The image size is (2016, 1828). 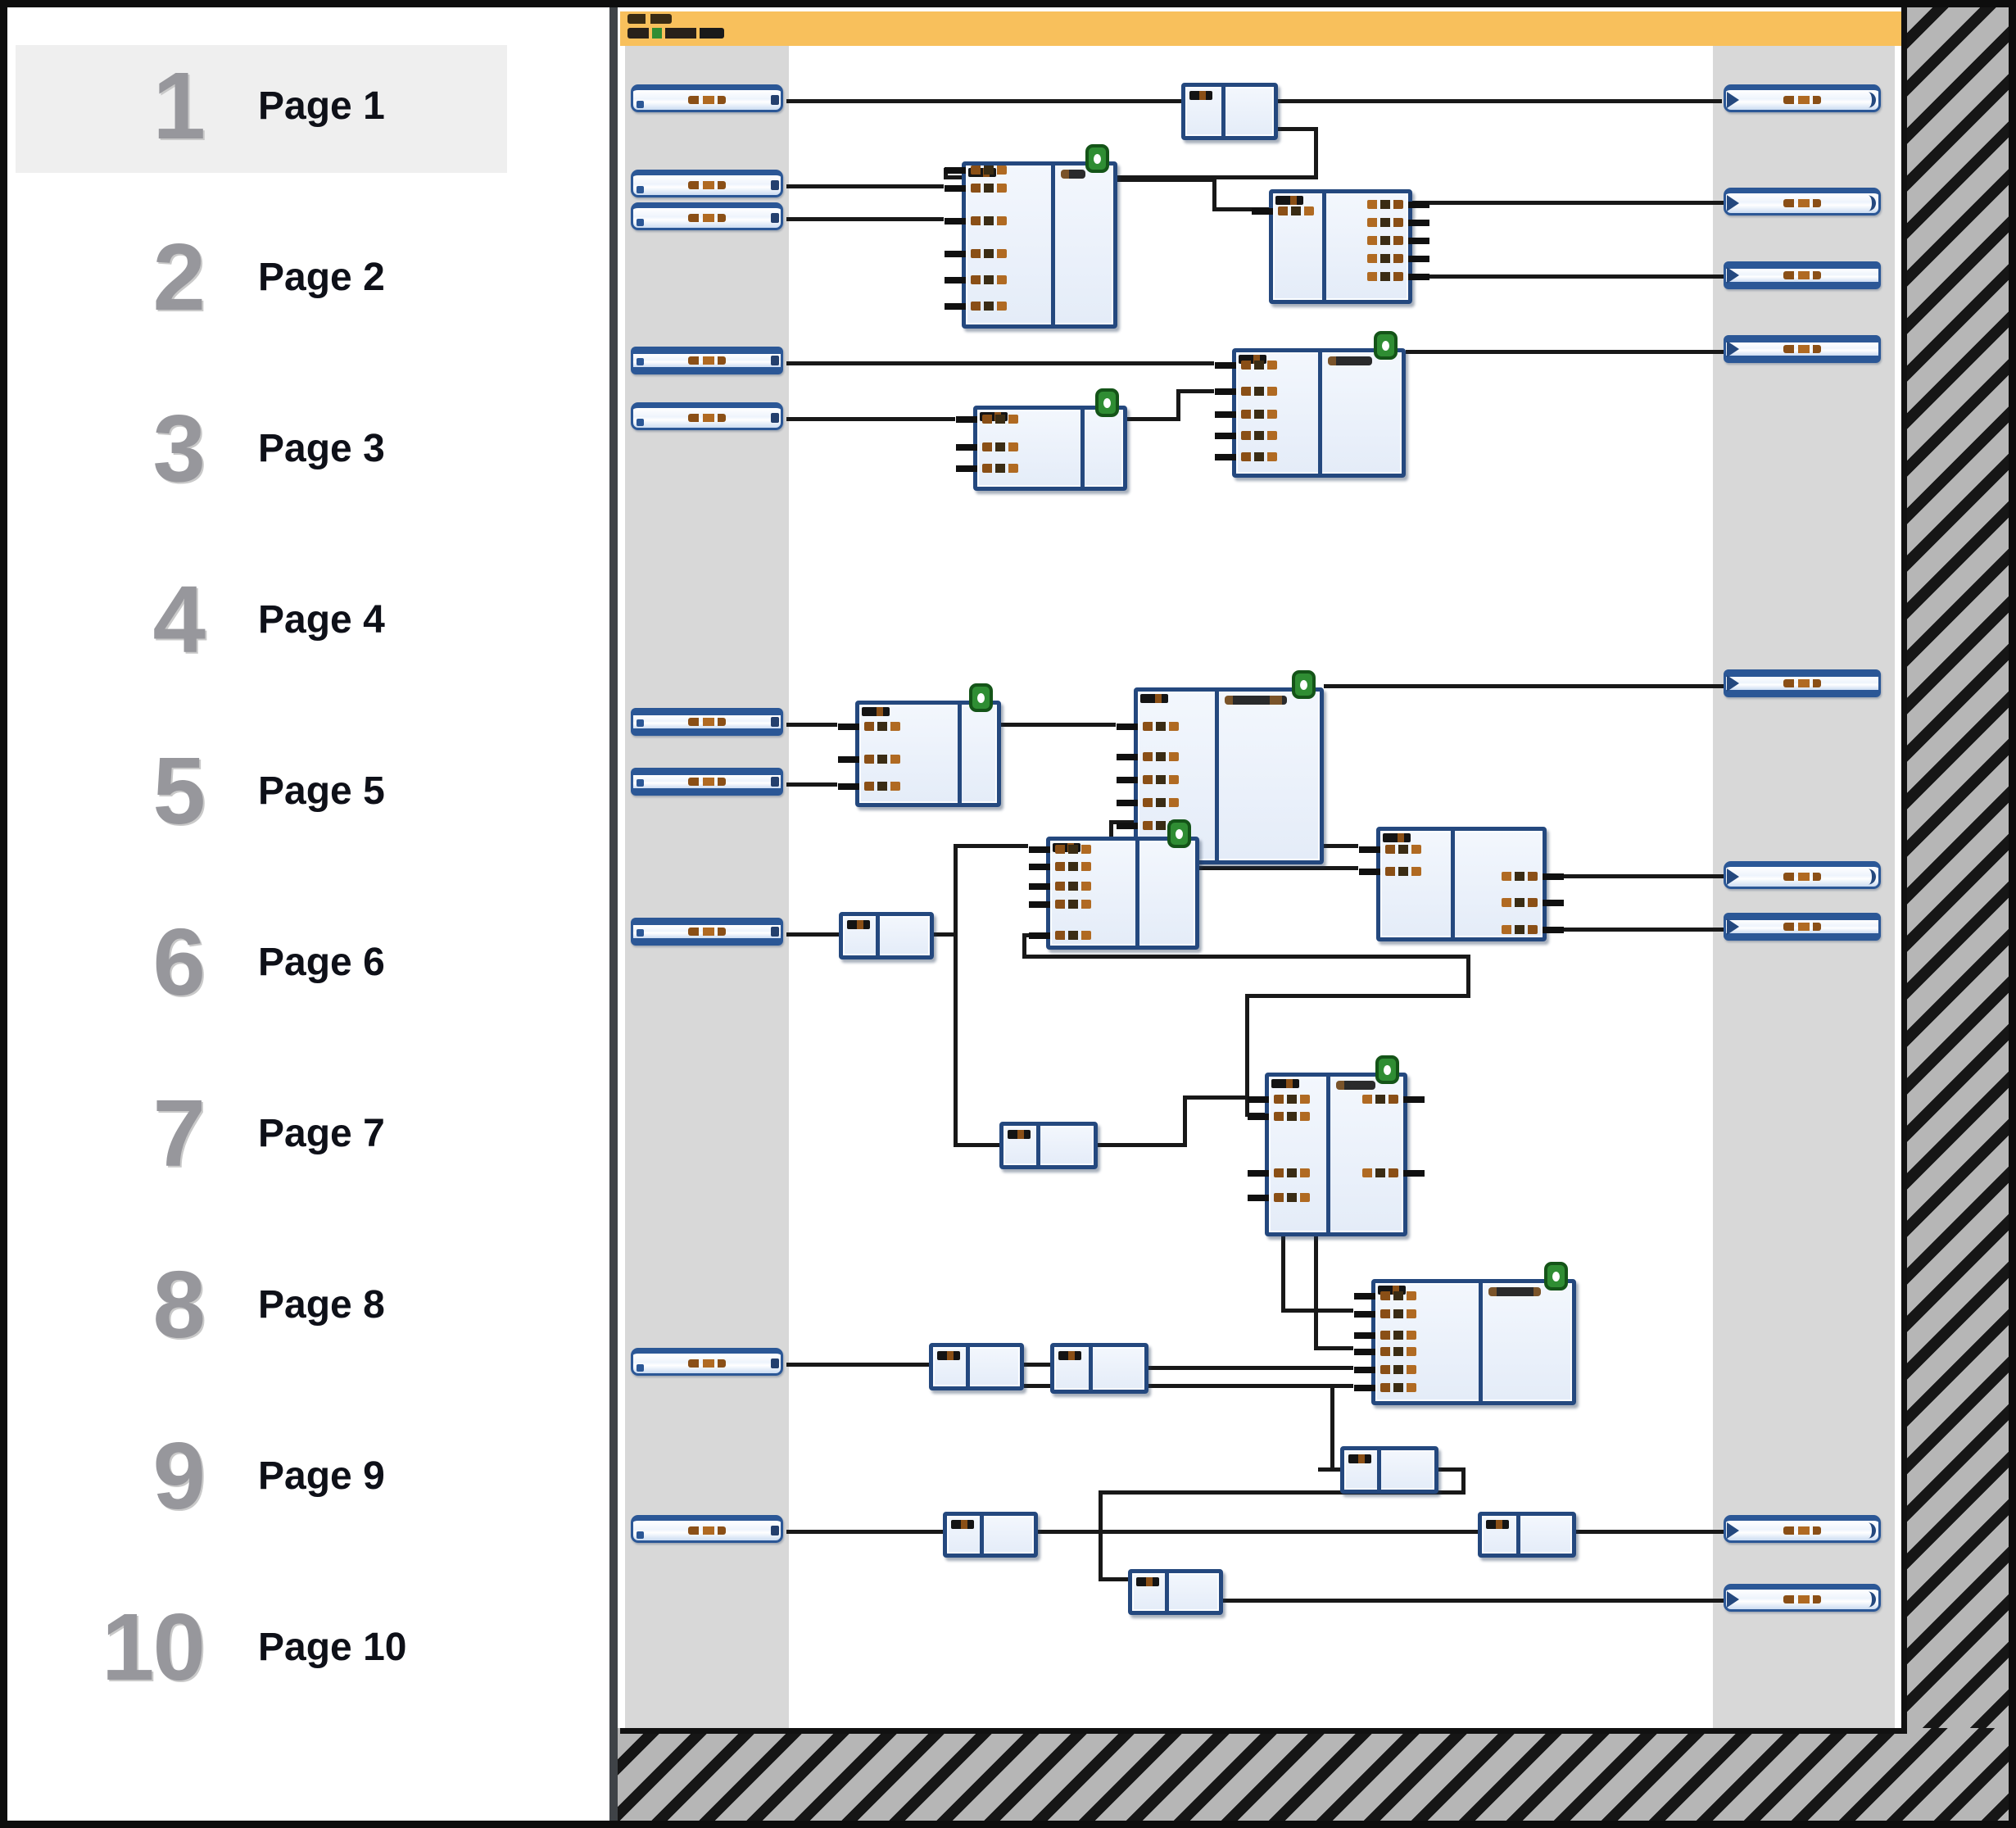 What do you see at coordinates (269, 1475) in the screenshot?
I see `page-list-item-9: 9 Page 9` at bounding box center [269, 1475].